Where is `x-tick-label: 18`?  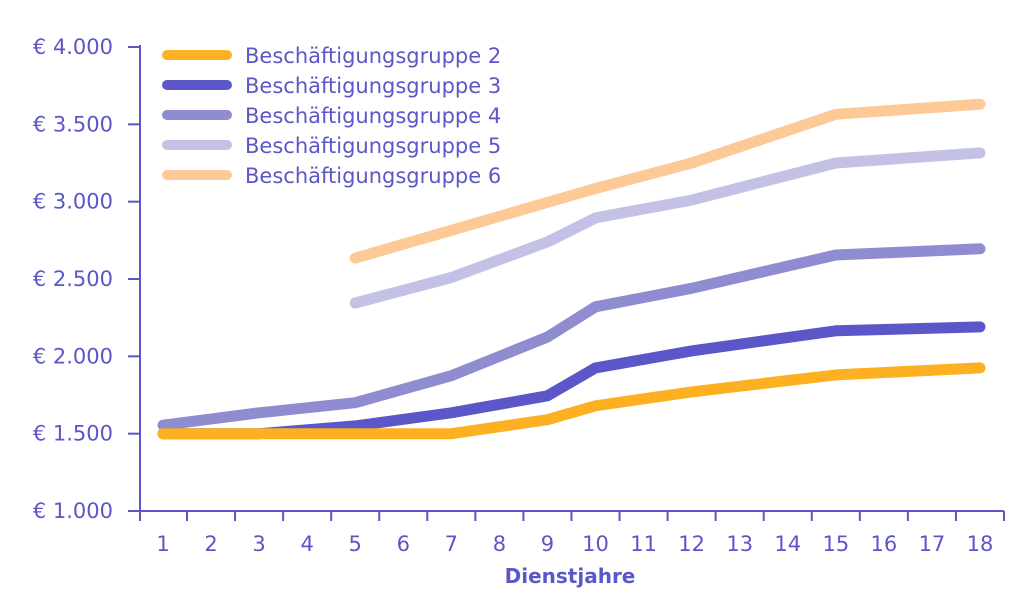
x-tick-label: 18 is located at coordinates (980, 544).